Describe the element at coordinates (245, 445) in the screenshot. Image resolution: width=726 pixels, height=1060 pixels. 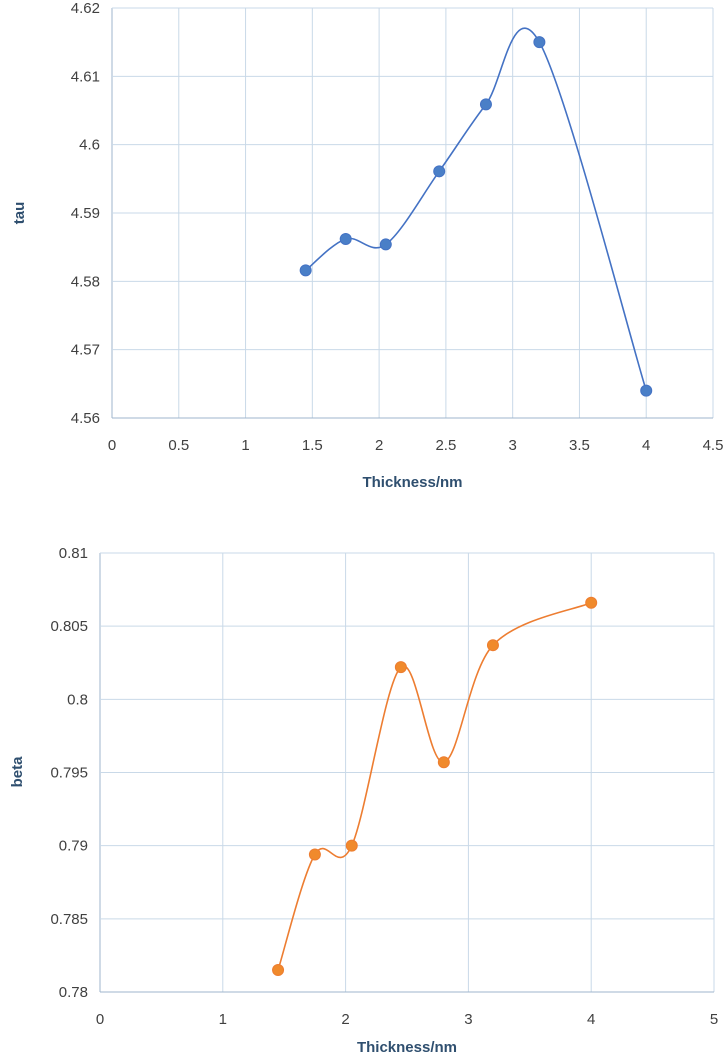
I see `tau-x-tick-label: 1` at that location.